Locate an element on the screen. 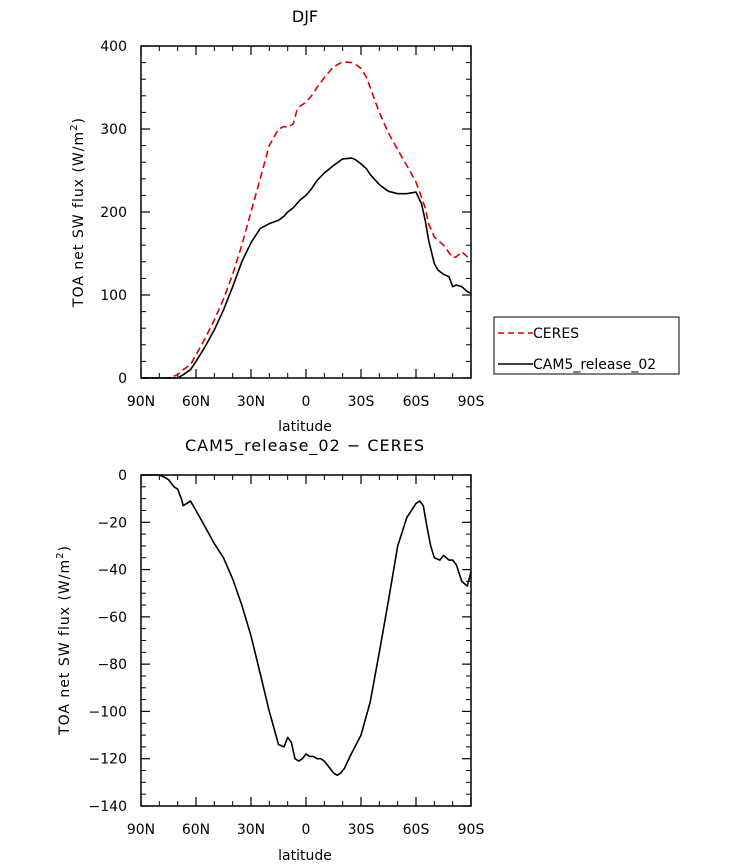 The image size is (733, 866). top-ytick-label: 400 is located at coordinates (113, 47).